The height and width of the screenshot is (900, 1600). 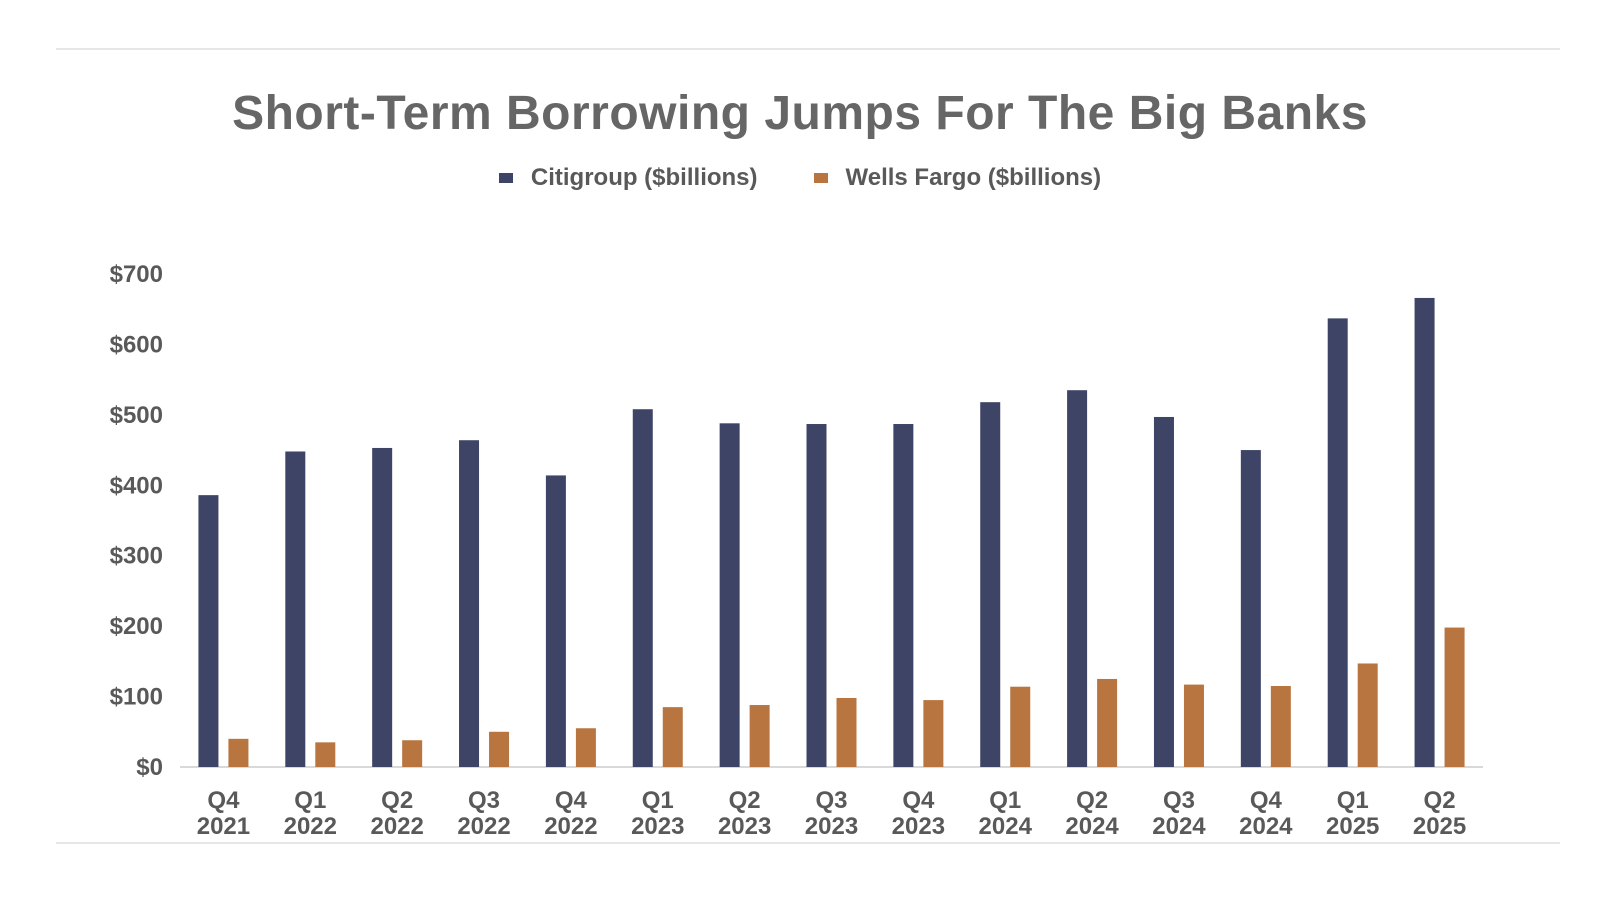 I want to click on legend-item-wells-fargo: Wells Fargo ($billions), so click(x=957, y=178).